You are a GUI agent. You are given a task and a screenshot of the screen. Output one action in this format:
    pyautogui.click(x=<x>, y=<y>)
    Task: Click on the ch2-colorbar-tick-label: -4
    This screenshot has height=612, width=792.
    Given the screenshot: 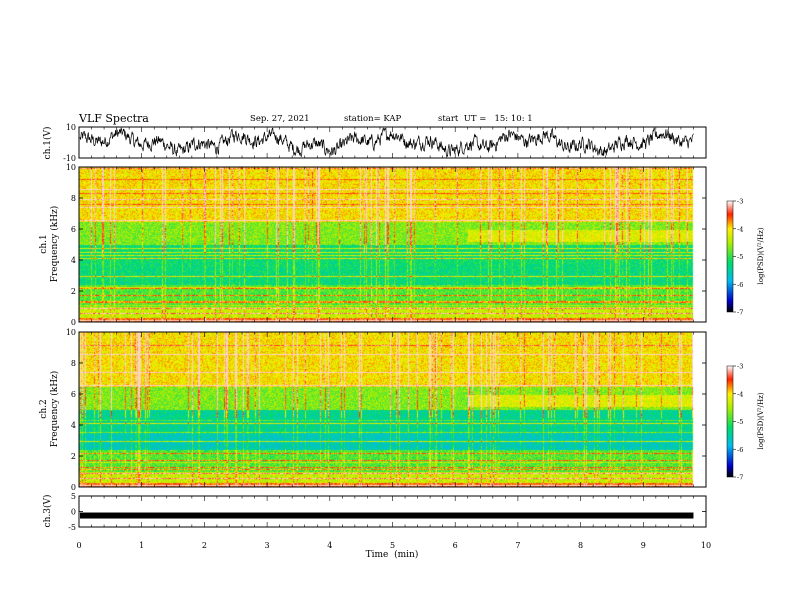 What is the action you would take?
    pyautogui.click(x=740, y=394)
    